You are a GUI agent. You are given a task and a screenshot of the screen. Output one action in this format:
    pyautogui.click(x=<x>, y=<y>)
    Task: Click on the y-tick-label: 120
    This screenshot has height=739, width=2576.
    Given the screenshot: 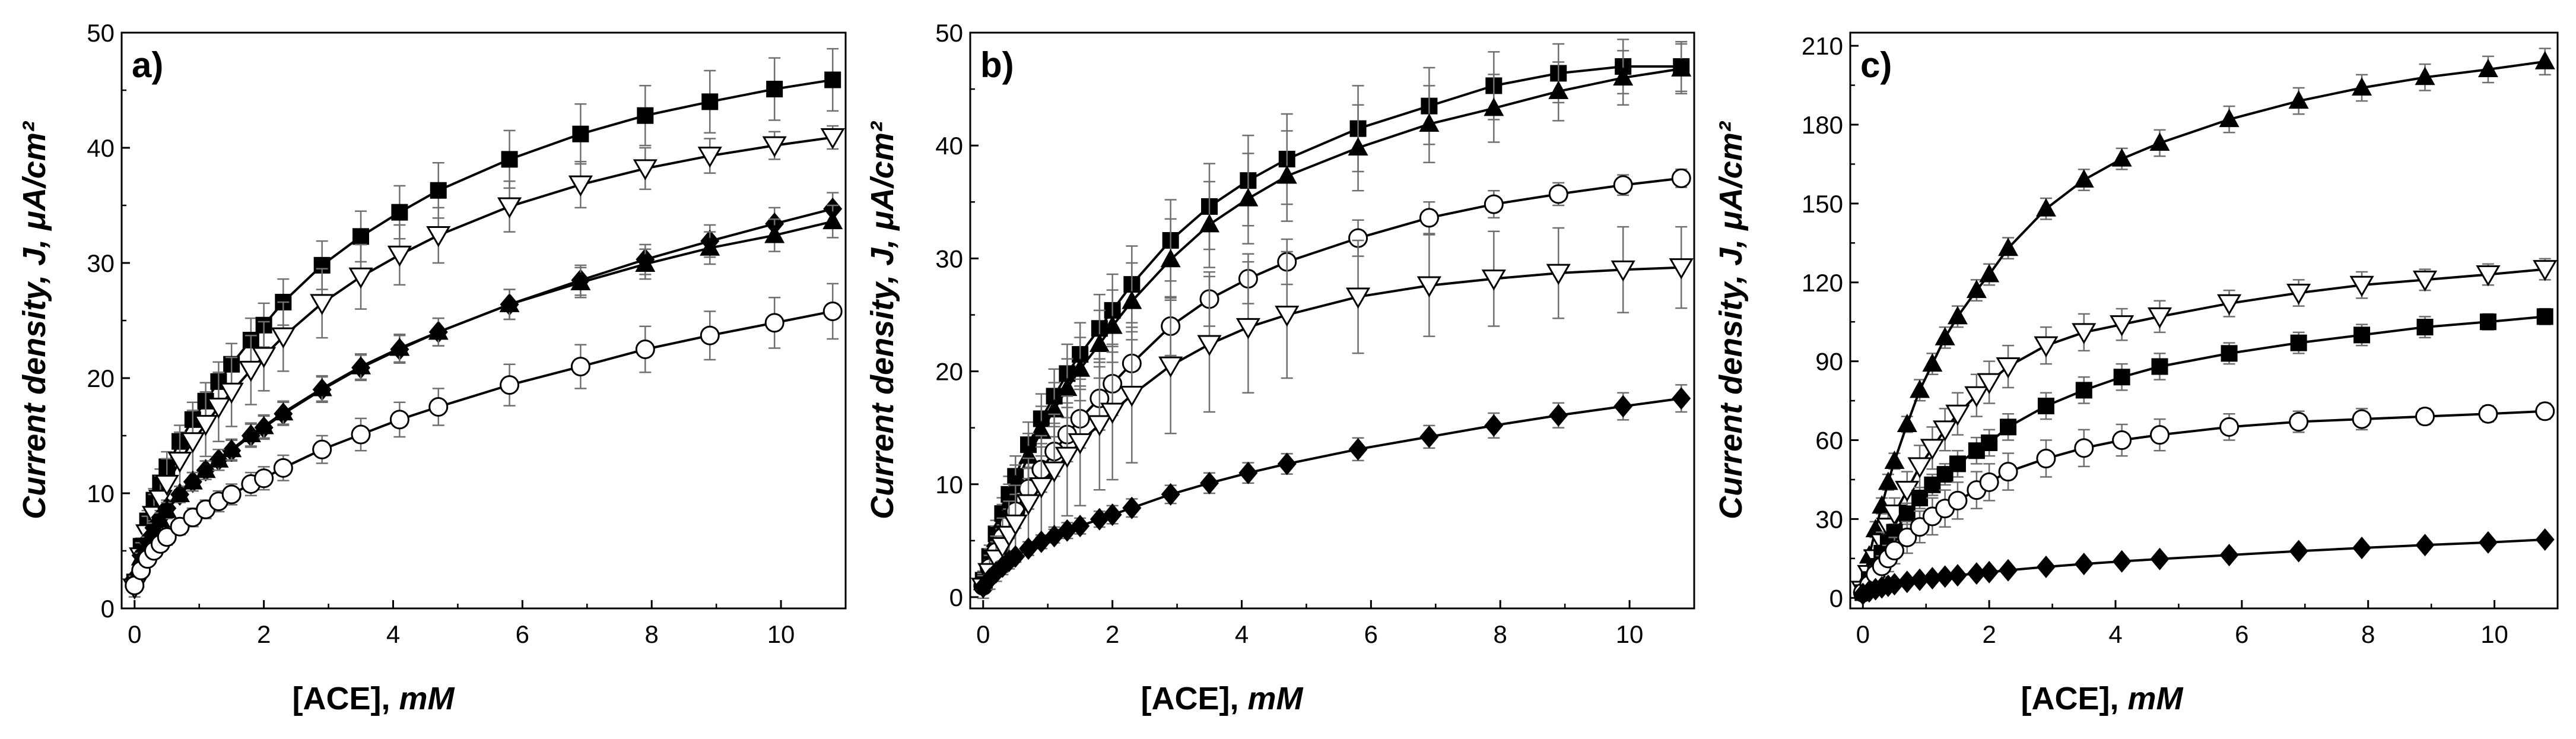 What is the action you would take?
    pyautogui.click(x=1822, y=283)
    